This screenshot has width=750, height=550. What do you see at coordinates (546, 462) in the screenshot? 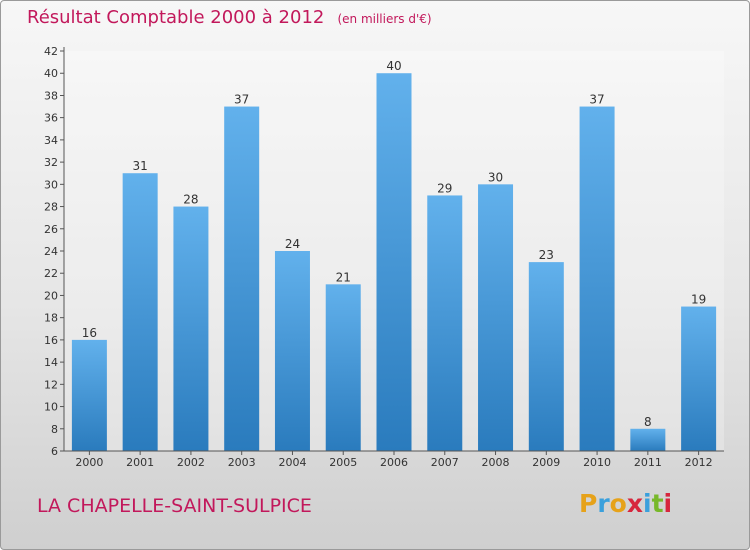
I see `x-tick-label-2009: 2009` at bounding box center [546, 462].